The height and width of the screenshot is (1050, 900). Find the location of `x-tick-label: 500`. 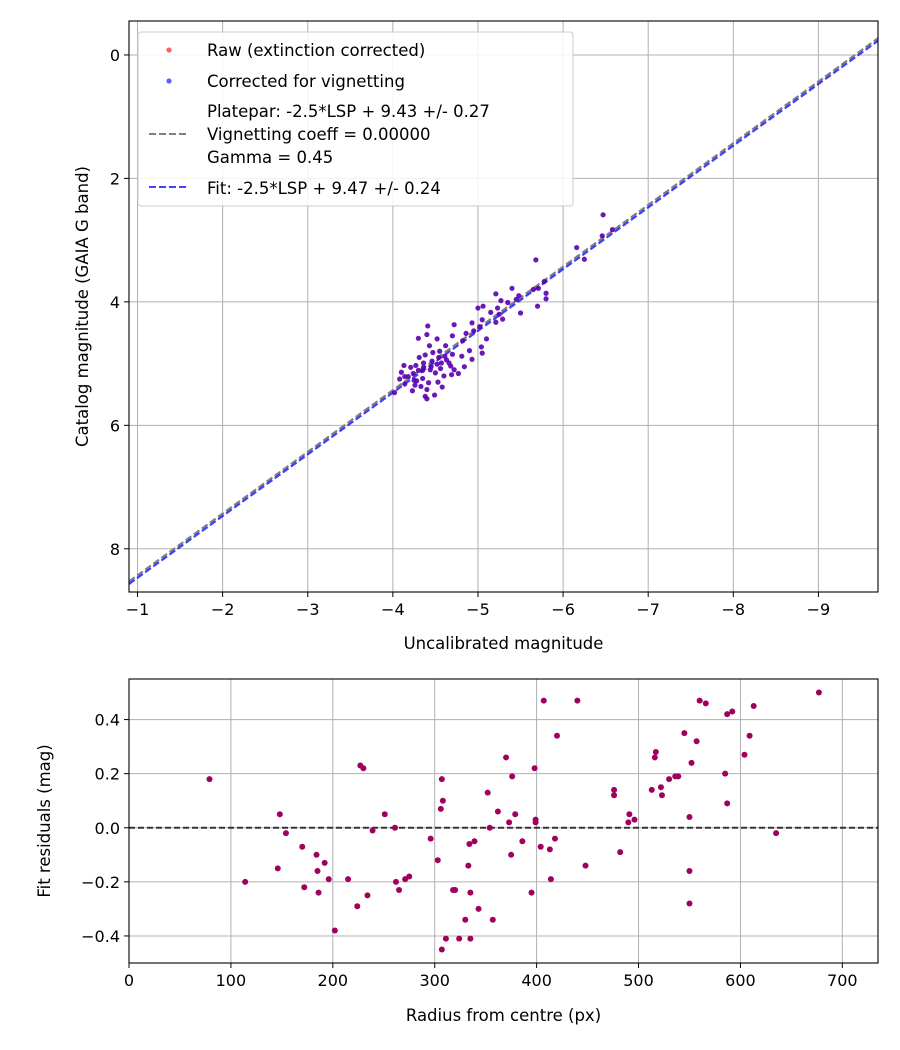

x-tick-label: 500 is located at coordinates (638, 980).